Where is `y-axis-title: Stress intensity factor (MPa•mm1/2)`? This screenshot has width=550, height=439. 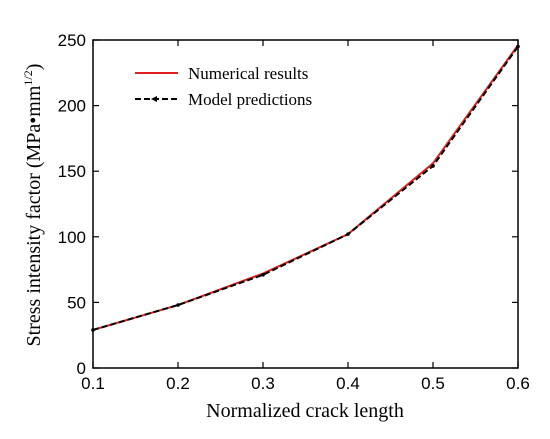
y-axis-title: Stress intensity factor (MPa•mm1/2) is located at coordinates (33, 205).